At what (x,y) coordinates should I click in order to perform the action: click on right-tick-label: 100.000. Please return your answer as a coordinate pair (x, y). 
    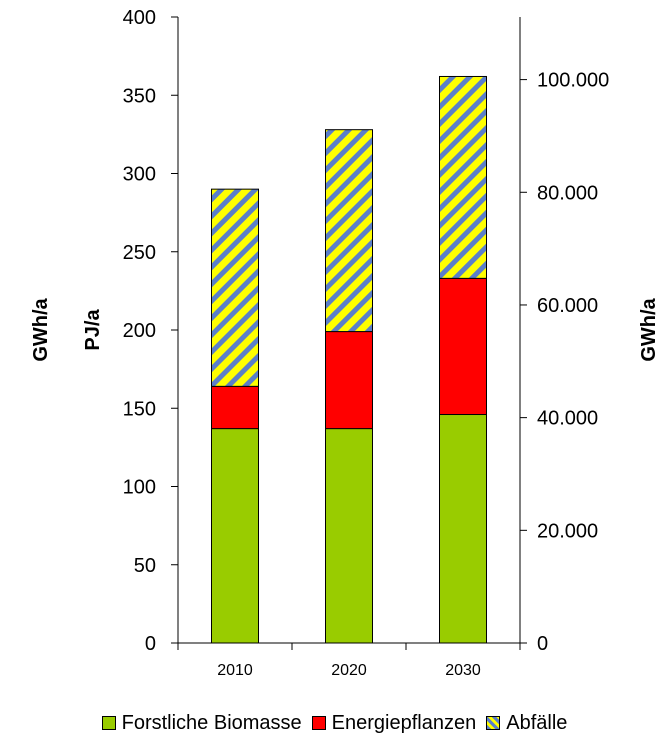
    Looking at the image, I should click on (573, 81).